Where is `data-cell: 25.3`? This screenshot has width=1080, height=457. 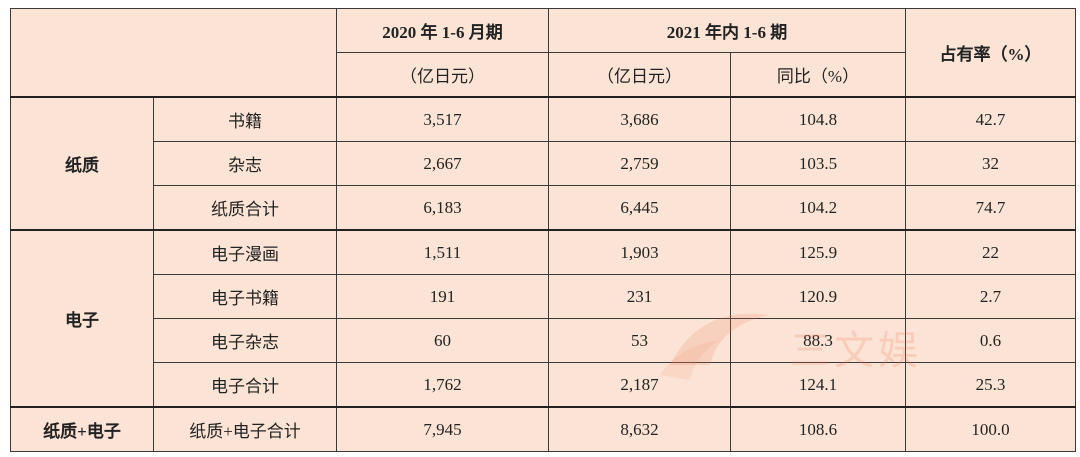
data-cell: 25.3 is located at coordinates (991, 385).